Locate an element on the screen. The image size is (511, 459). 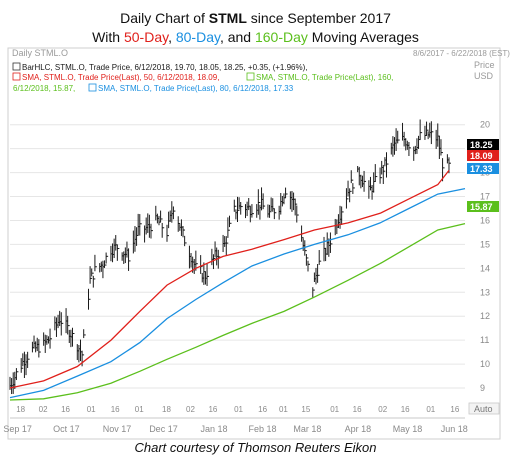
x-month-label: Nov 17 is located at coordinates (117, 429).